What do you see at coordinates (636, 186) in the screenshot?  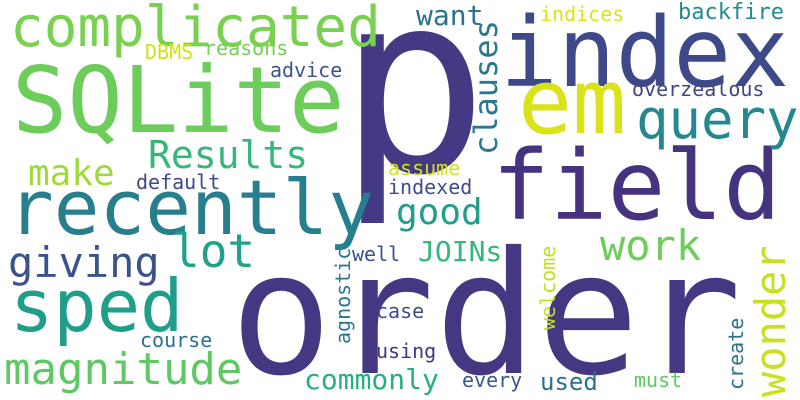 I see `word-field: field` at bounding box center [636, 186].